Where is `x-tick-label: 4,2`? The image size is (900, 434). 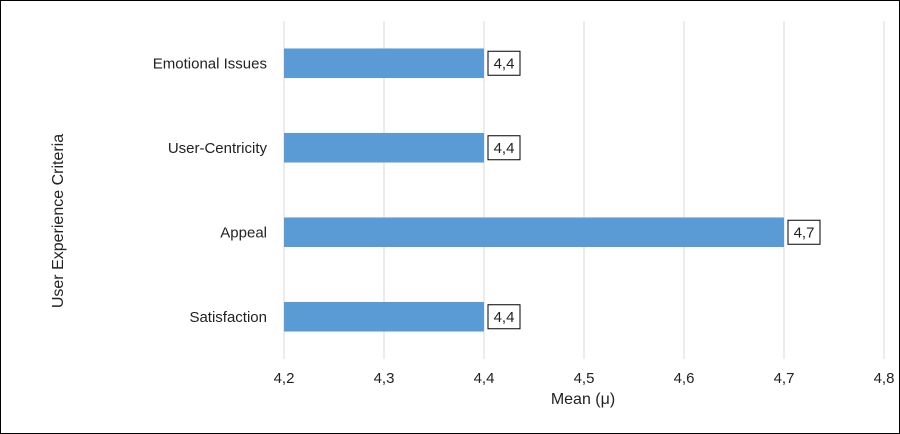
x-tick-label: 4,2 is located at coordinates (284, 378).